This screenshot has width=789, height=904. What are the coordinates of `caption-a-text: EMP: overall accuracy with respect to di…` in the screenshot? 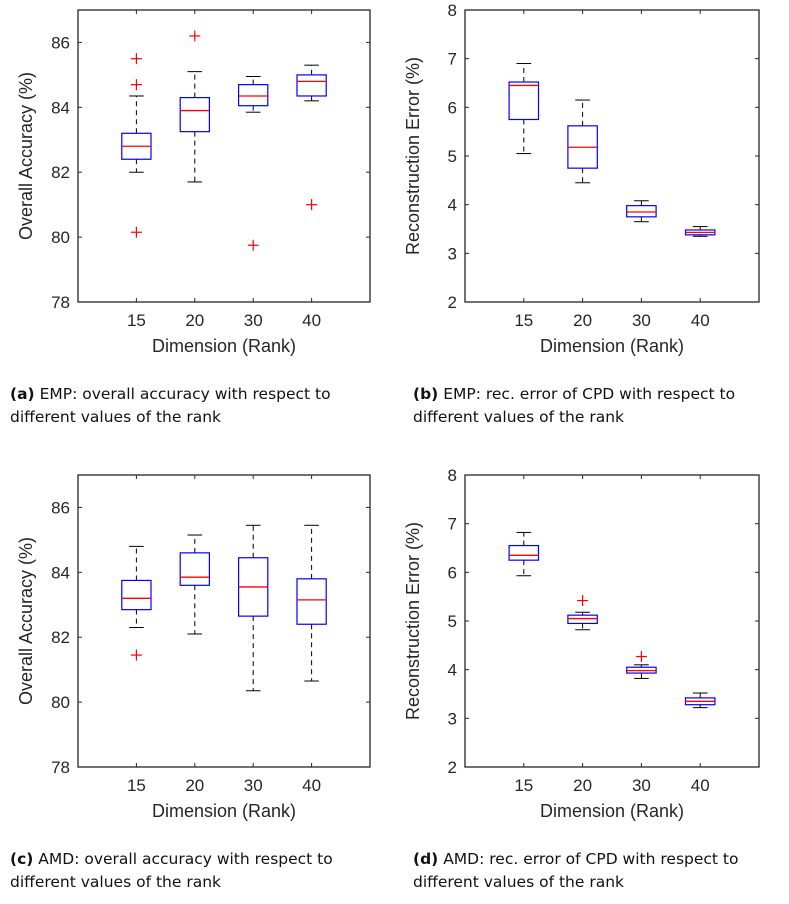 It's located at (170, 405).